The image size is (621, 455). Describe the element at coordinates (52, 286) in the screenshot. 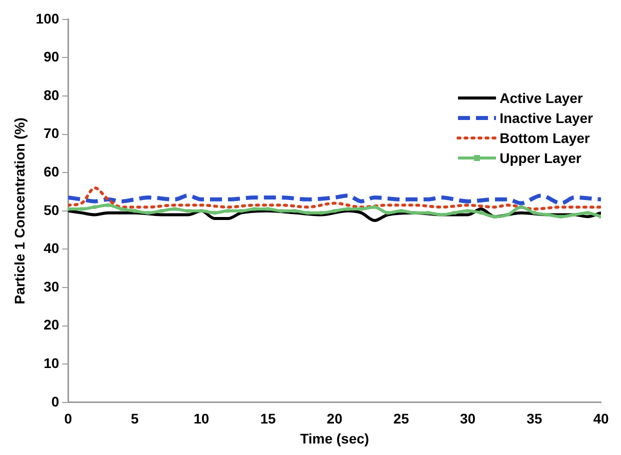

I see `y-tick-label: 30` at that location.